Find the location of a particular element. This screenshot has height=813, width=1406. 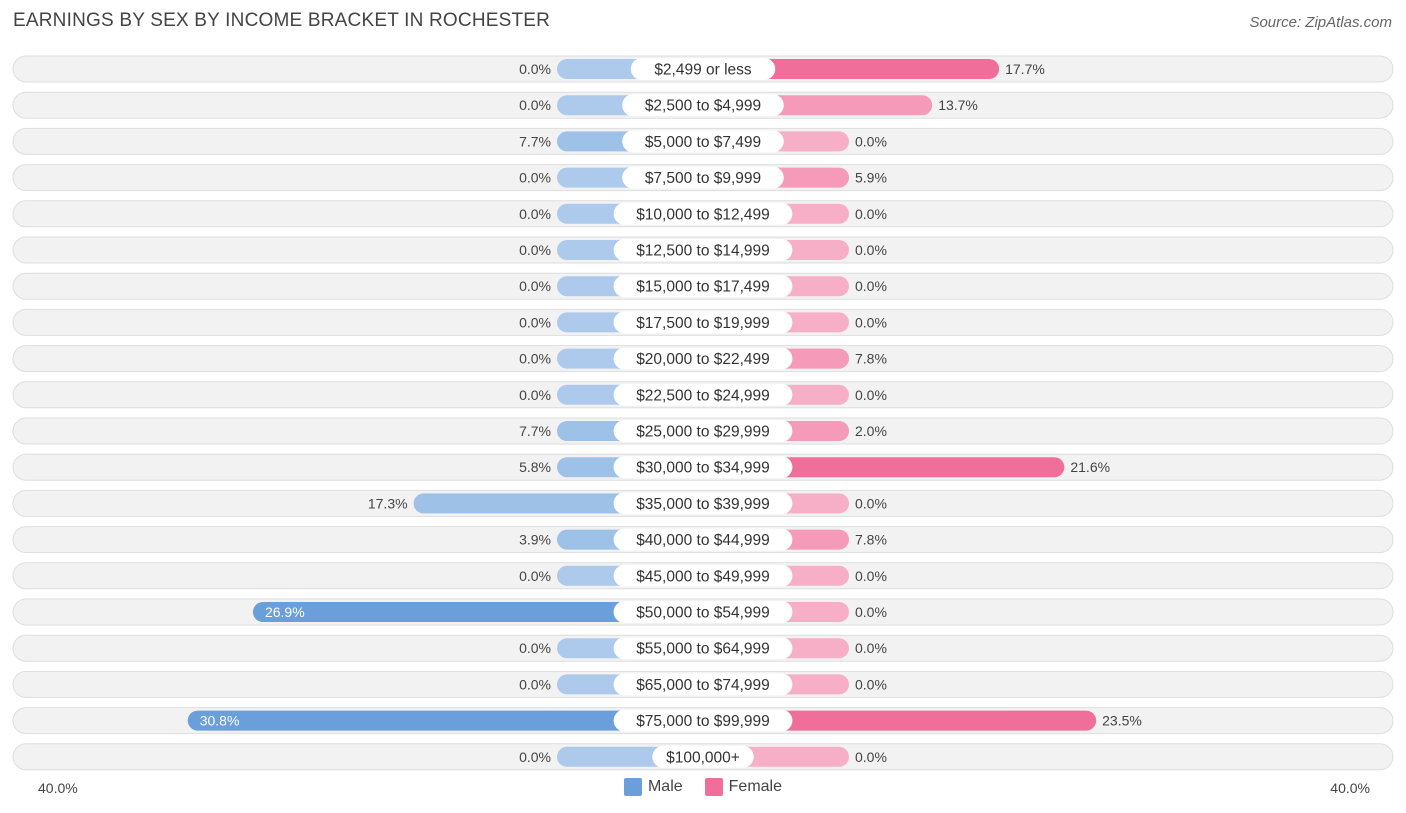

category-label: $75,000 to $99,999 is located at coordinates (703, 721).